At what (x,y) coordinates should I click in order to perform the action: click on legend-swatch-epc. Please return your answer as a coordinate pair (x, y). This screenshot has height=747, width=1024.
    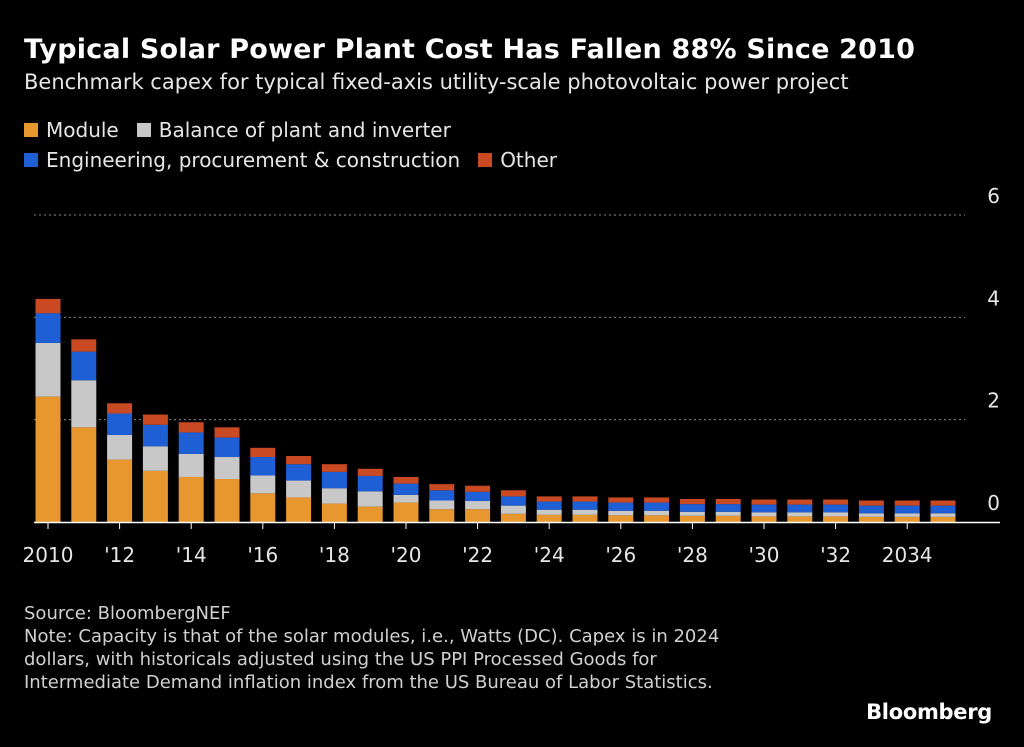
    Looking at the image, I should click on (31, 160).